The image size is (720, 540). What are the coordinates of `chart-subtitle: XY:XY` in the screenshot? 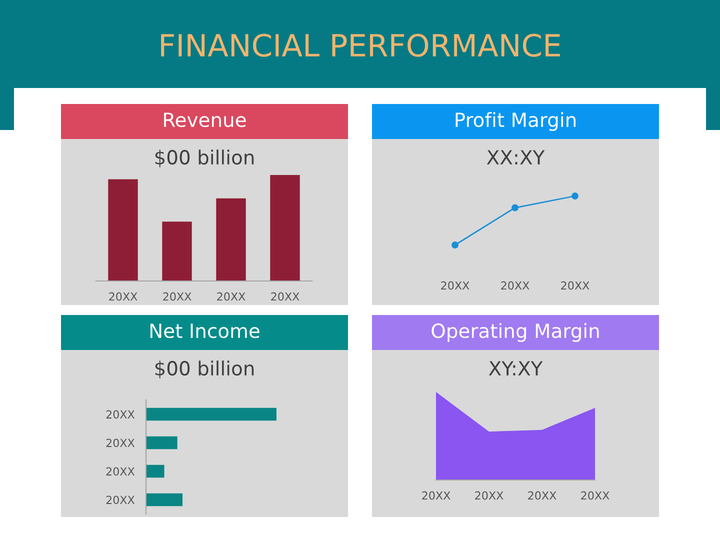 It's located at (515, 368).